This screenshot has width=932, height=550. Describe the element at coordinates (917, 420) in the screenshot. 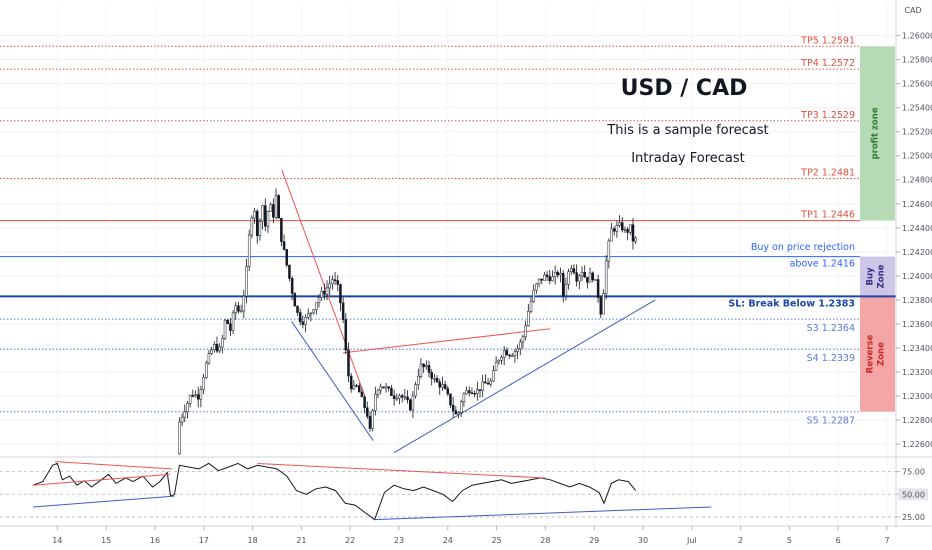

I see `price-tick-label: 1.22800` at that location.